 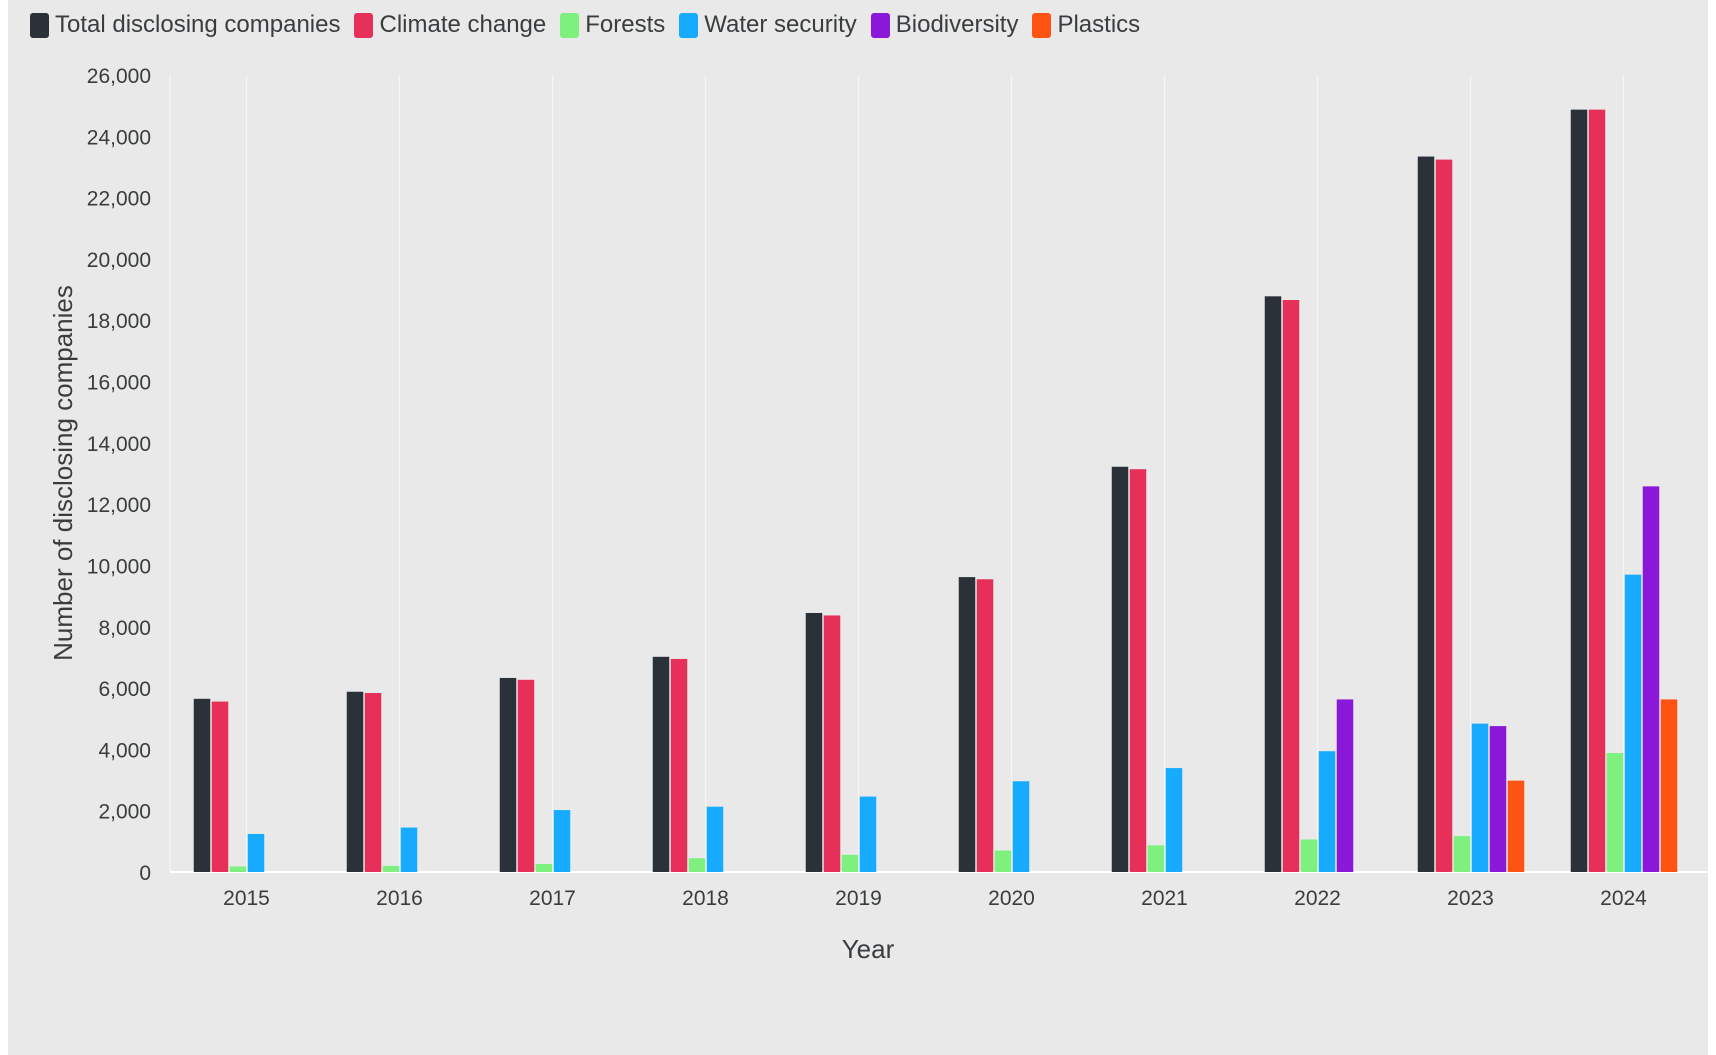 I want to click on legend-item: Total disclosing companies, so click(x=185, y=25).